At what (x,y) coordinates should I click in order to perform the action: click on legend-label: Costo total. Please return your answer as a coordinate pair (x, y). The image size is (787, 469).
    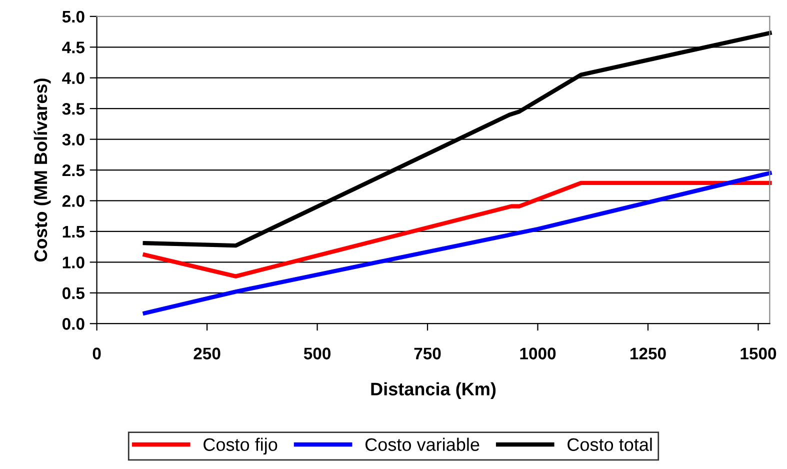
    Looking at the image, I should click on (610, 444).